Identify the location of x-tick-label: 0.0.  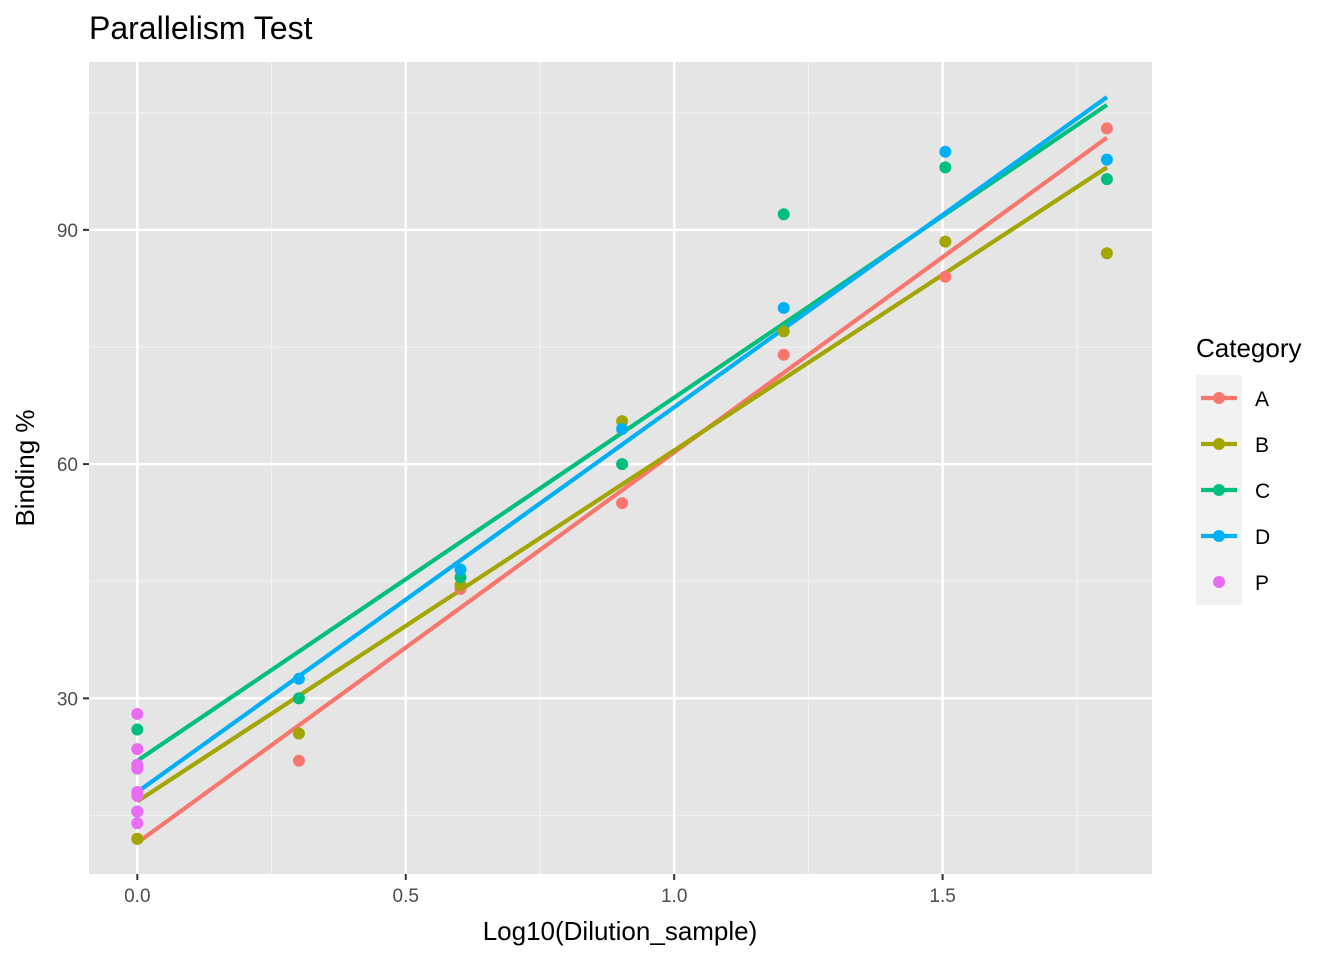
(137, 896).